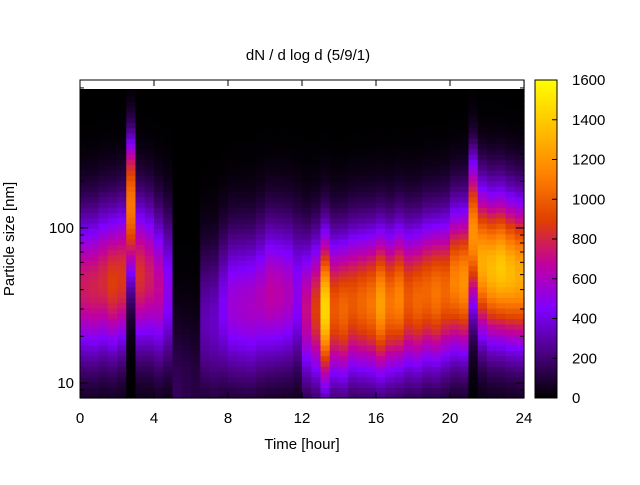 The width and height of the screenshot is (640, 485). I want to click on colorbar-tick-label: 800, so click(584, 239).